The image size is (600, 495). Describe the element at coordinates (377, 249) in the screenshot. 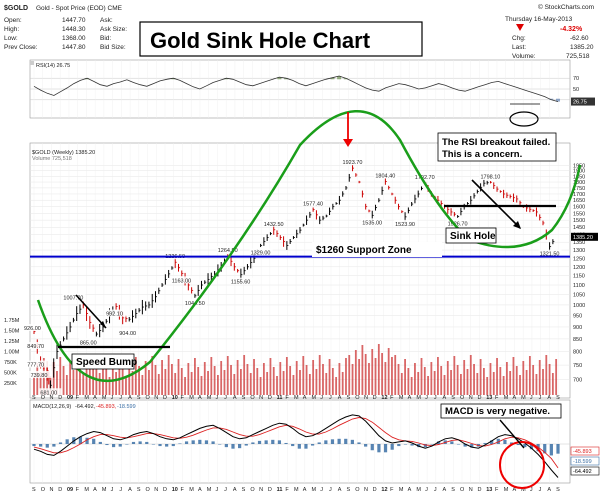

I see `support-label-box` at that location.